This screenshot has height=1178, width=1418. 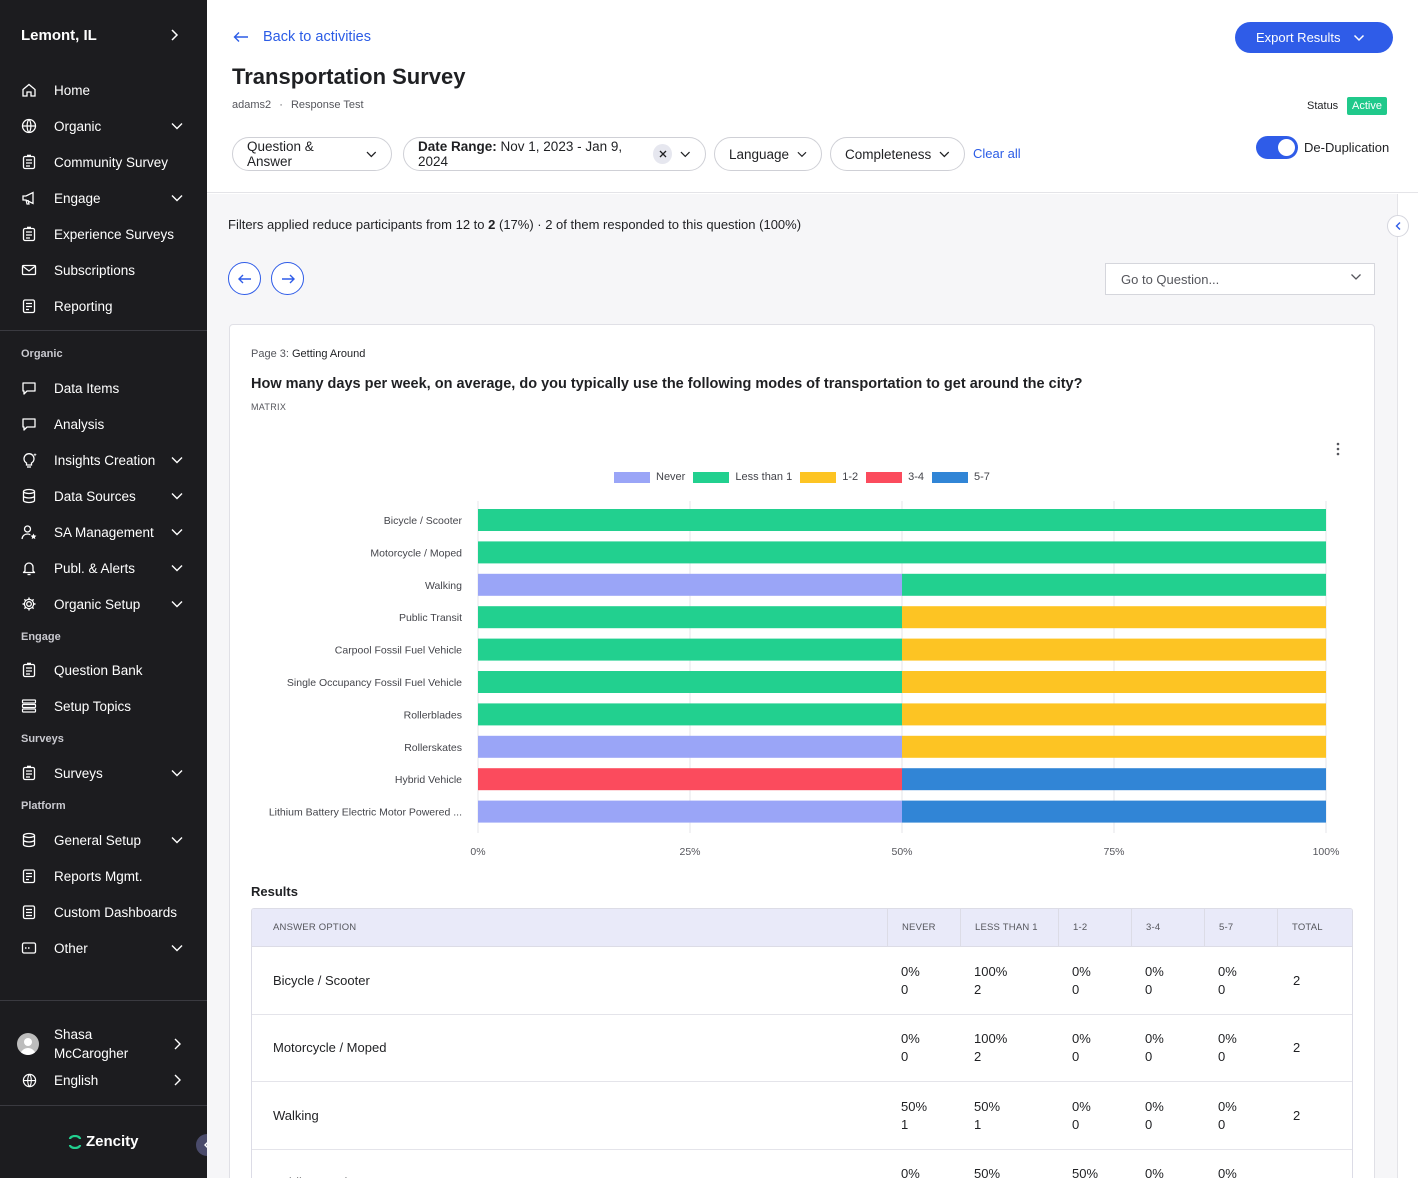 What do you see at coordinates (103, 198) in the screenshot?
I see `sidebar-item-engage: Engage` at bounding box center [103, 198].